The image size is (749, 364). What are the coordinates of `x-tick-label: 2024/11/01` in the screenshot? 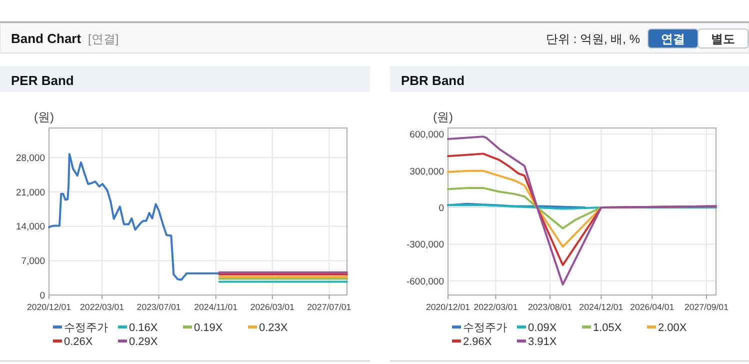 It's located at (216, 307).